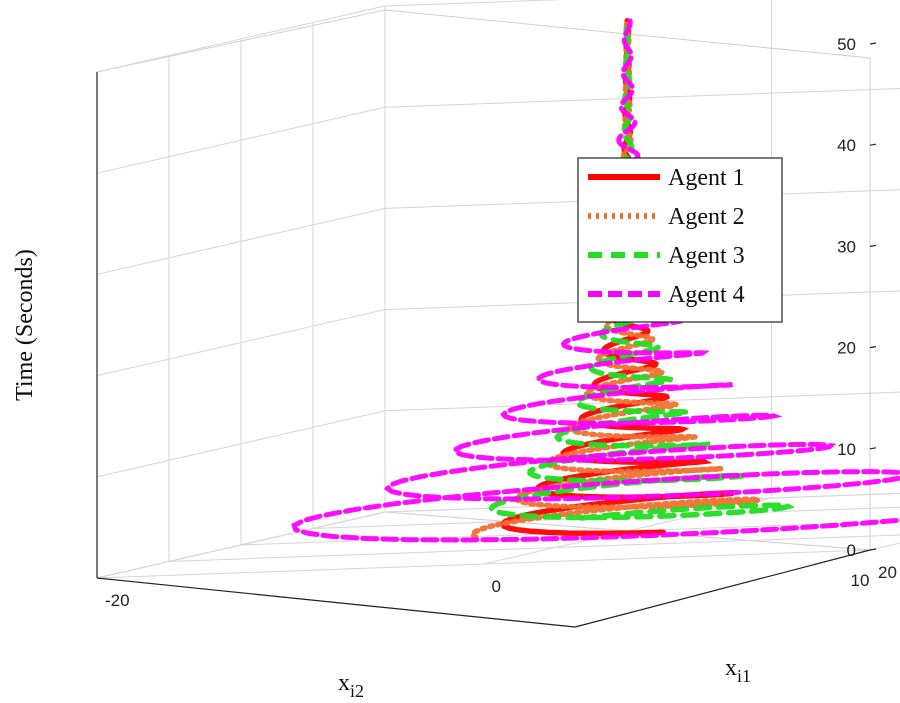 The height and width of the screenshot is (703, 900). Describe the element at coordinates (722, 588) in the screenshot. I see `x-axis-line` at that location.